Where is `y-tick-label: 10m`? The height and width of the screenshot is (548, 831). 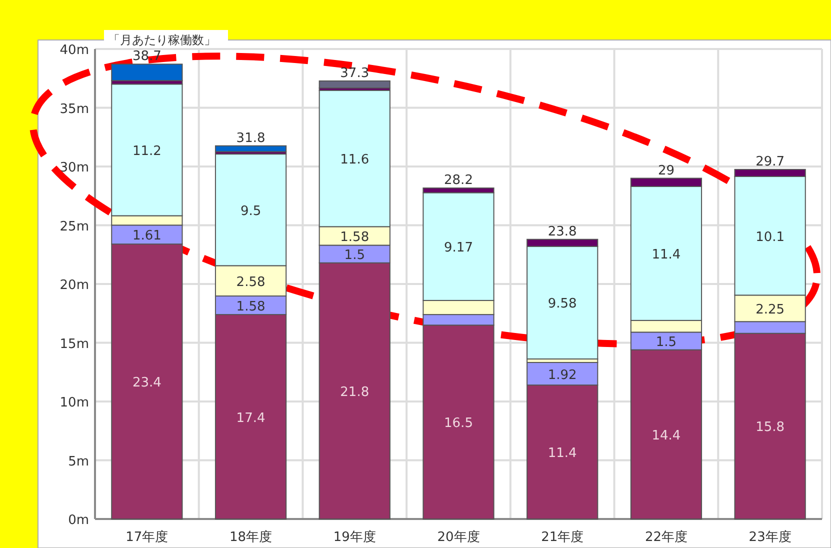
y-tick-label: 10m is located at coordinates (74, 403).